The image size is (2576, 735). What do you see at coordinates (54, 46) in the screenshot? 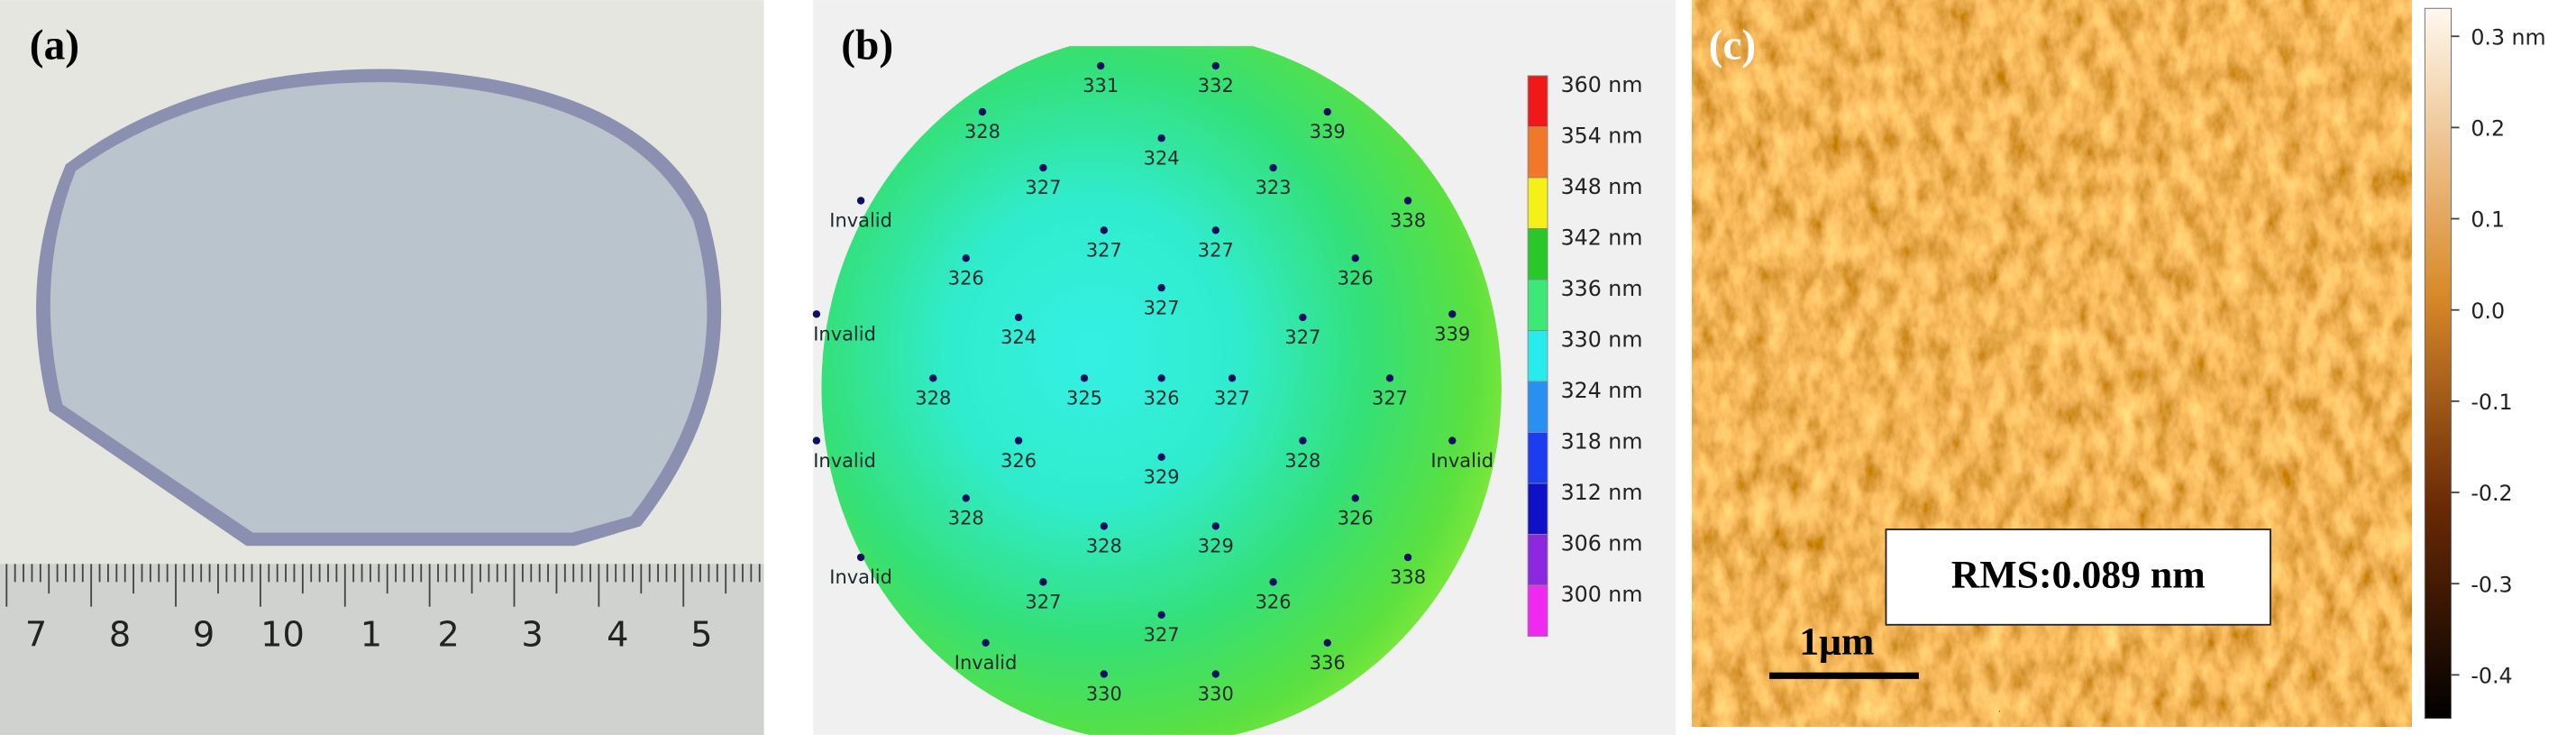
I see `panel-label: (a)` at bounding box center [54, 46].